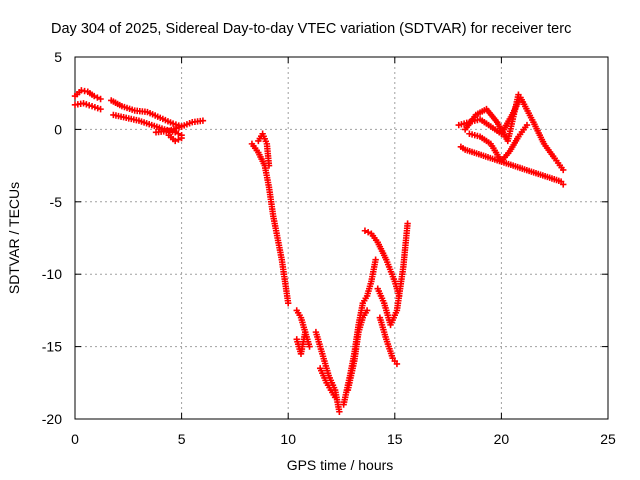  Describe the element at coordinates (56, 202) in the screenshot. I see `y-tick-label: -5` at that location.